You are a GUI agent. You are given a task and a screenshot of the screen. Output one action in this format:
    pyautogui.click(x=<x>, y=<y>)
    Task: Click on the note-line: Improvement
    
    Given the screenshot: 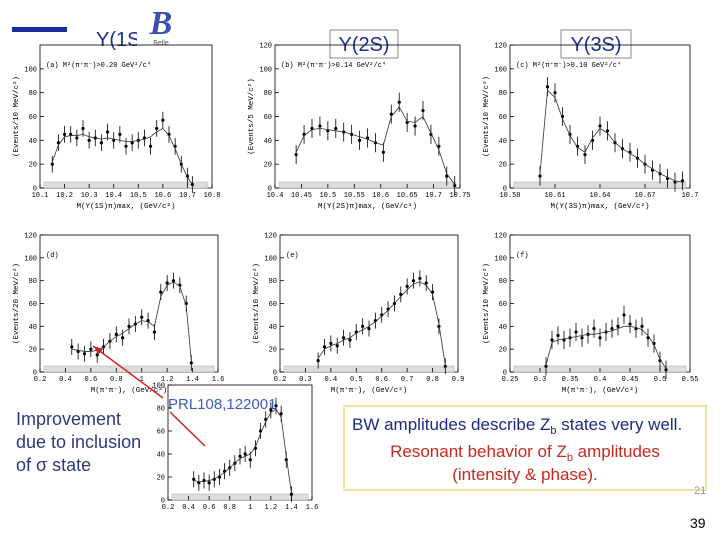 What is the action you would take?
    pyautogui.click(x=68, y=419)
    